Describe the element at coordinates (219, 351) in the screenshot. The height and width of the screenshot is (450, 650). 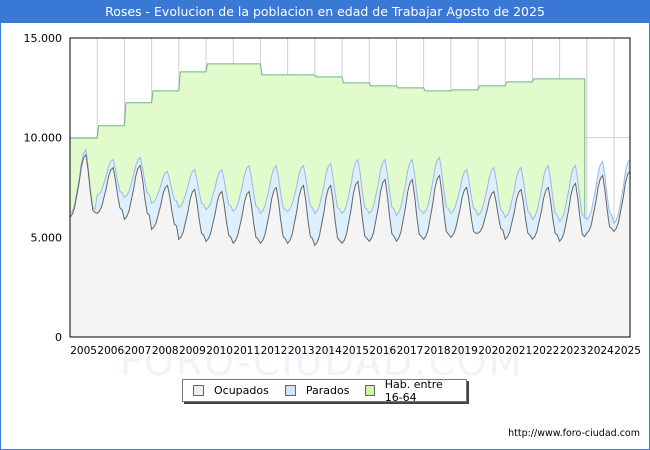
I see `svg-text: 2010` at that location.